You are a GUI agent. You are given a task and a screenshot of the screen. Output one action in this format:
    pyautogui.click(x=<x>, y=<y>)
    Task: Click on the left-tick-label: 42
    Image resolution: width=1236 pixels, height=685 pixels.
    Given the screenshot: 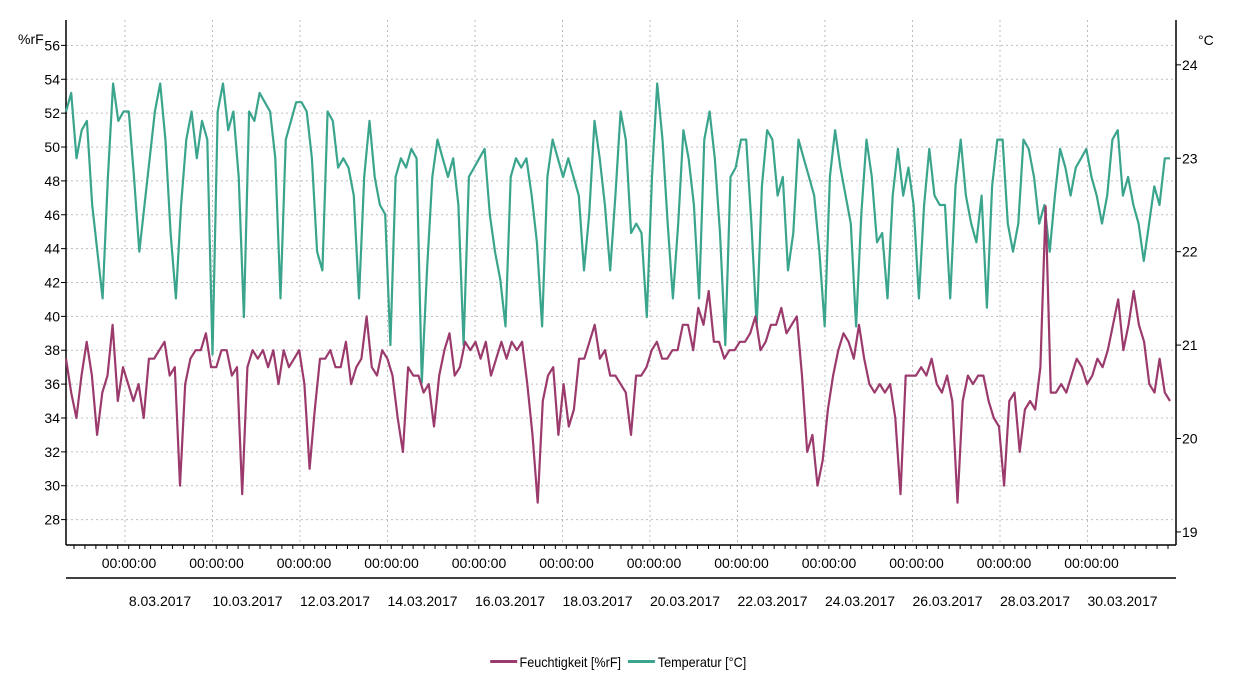 What is the action you would take?
    pyautogui.click(x=52, y=283)
    